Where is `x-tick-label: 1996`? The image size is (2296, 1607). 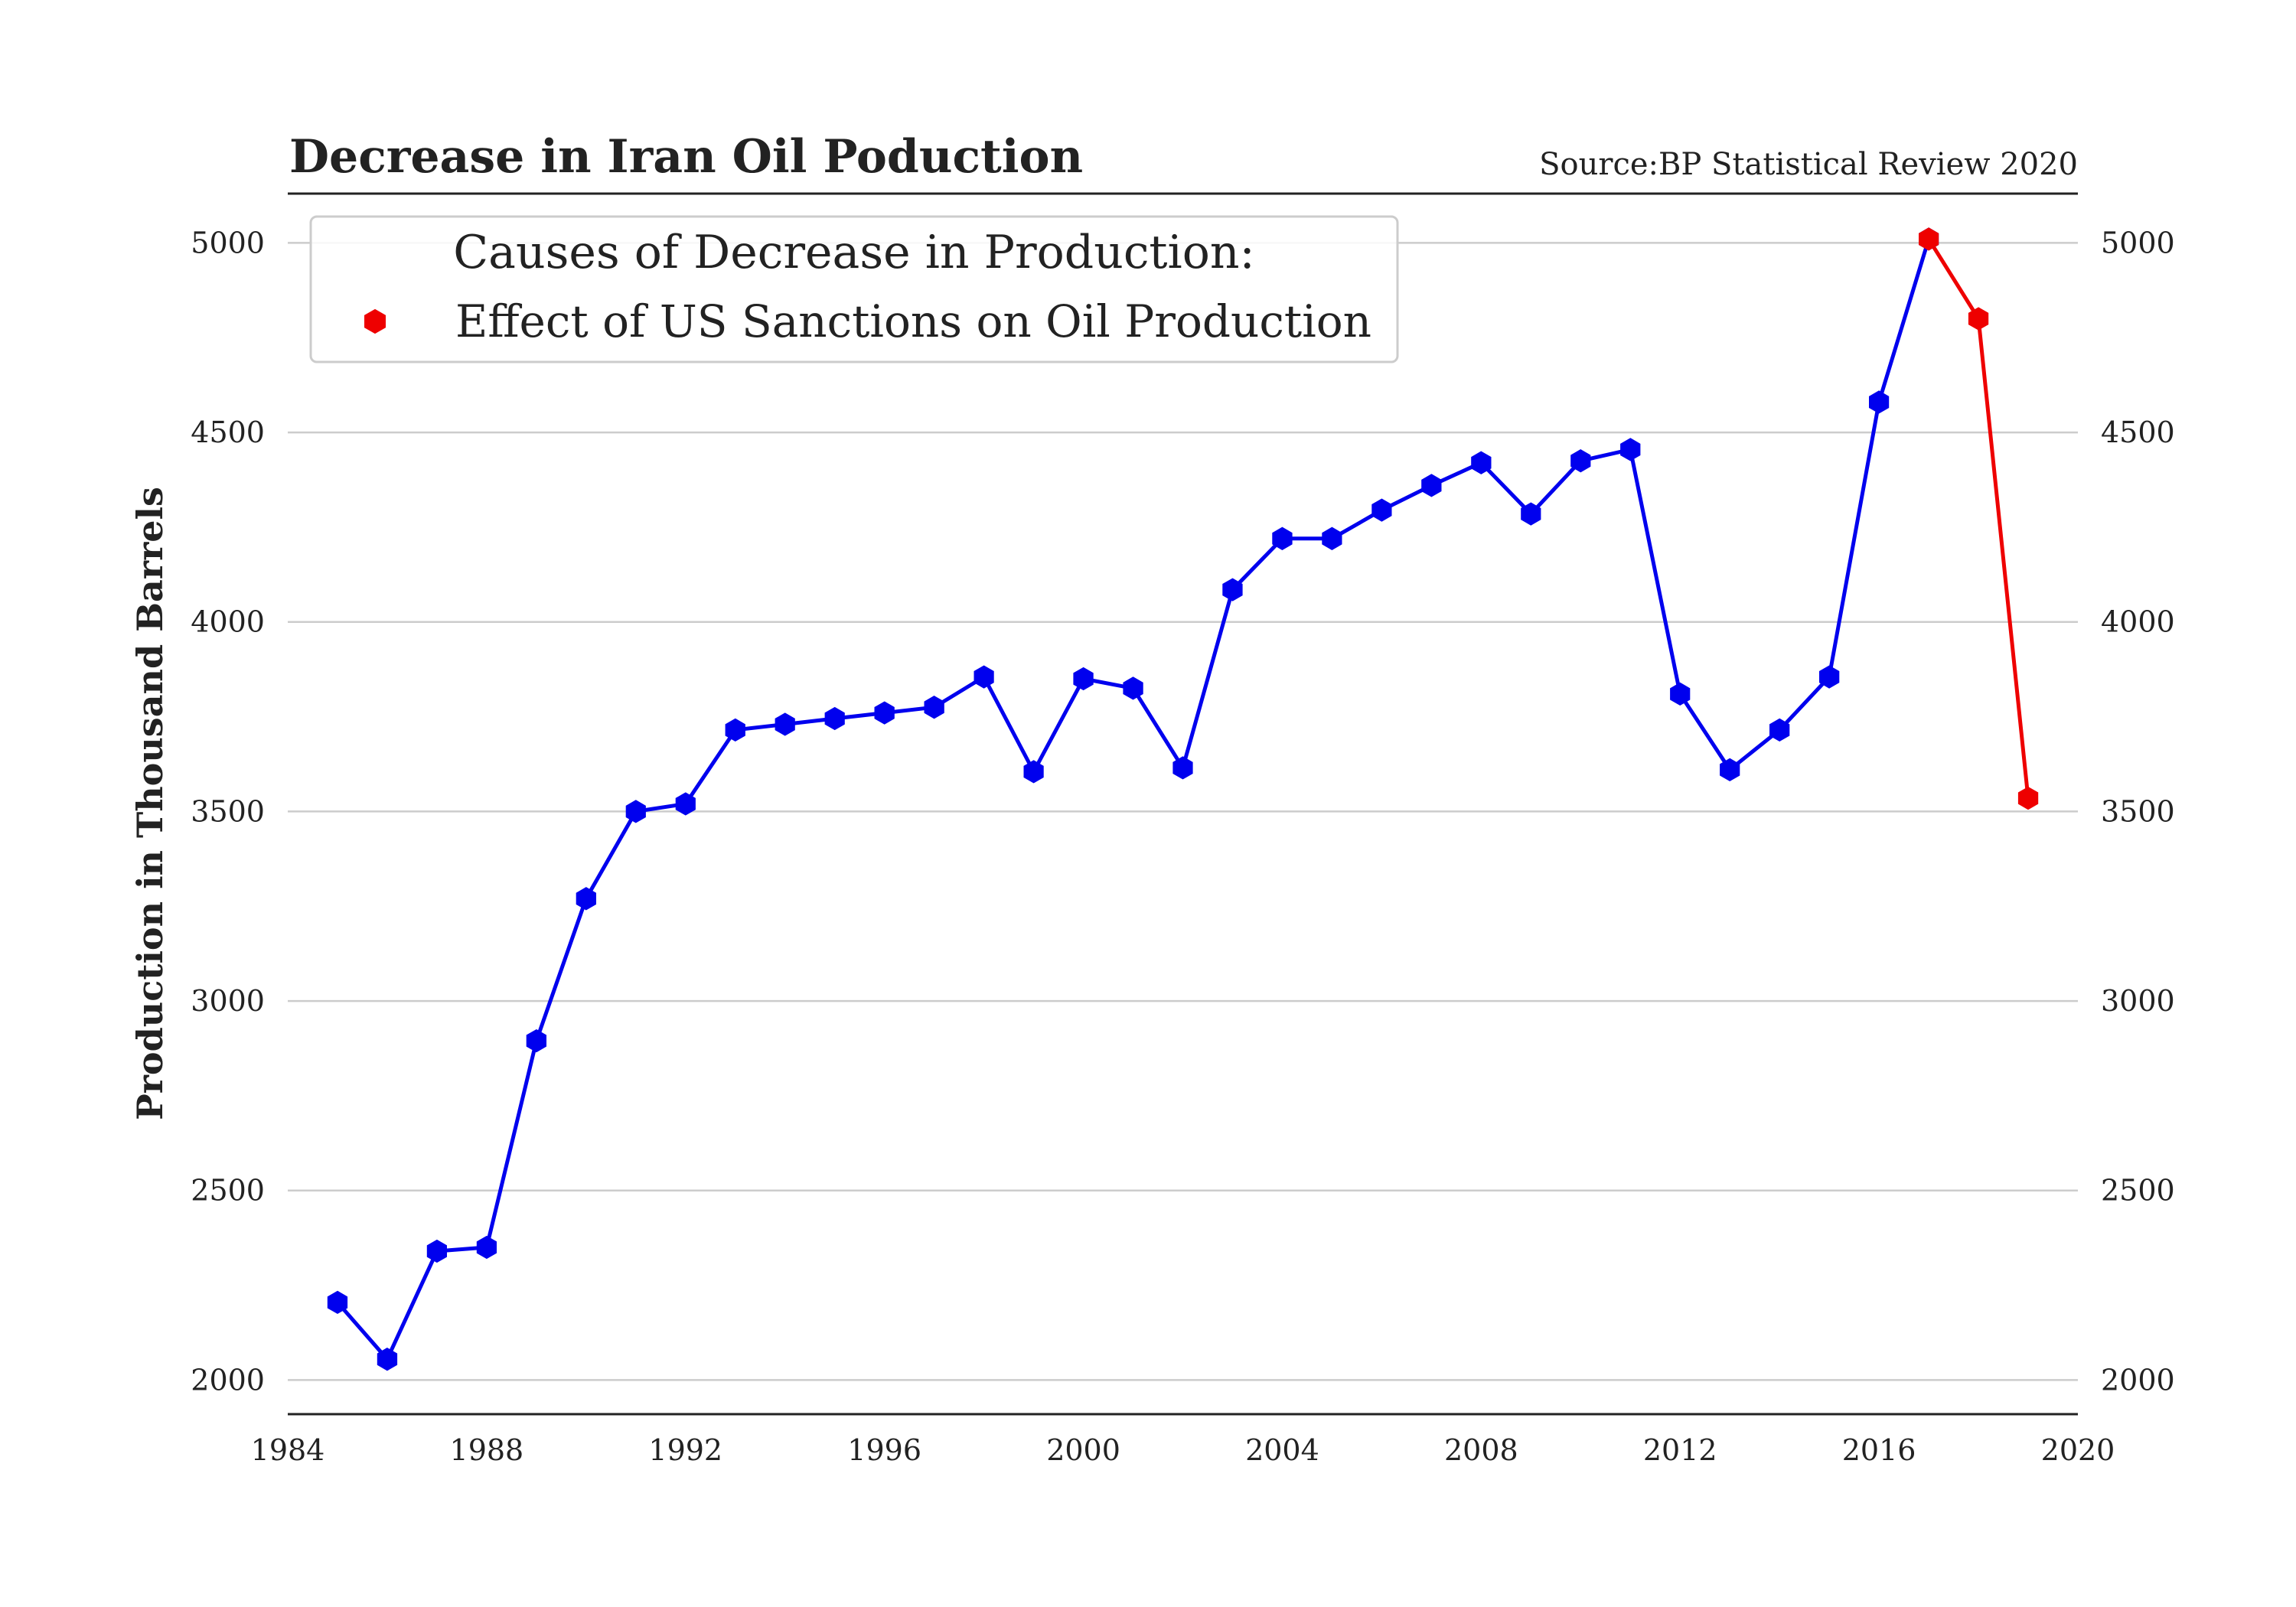
x-tick-label: 1996 is located at coordinates (884, 1450).